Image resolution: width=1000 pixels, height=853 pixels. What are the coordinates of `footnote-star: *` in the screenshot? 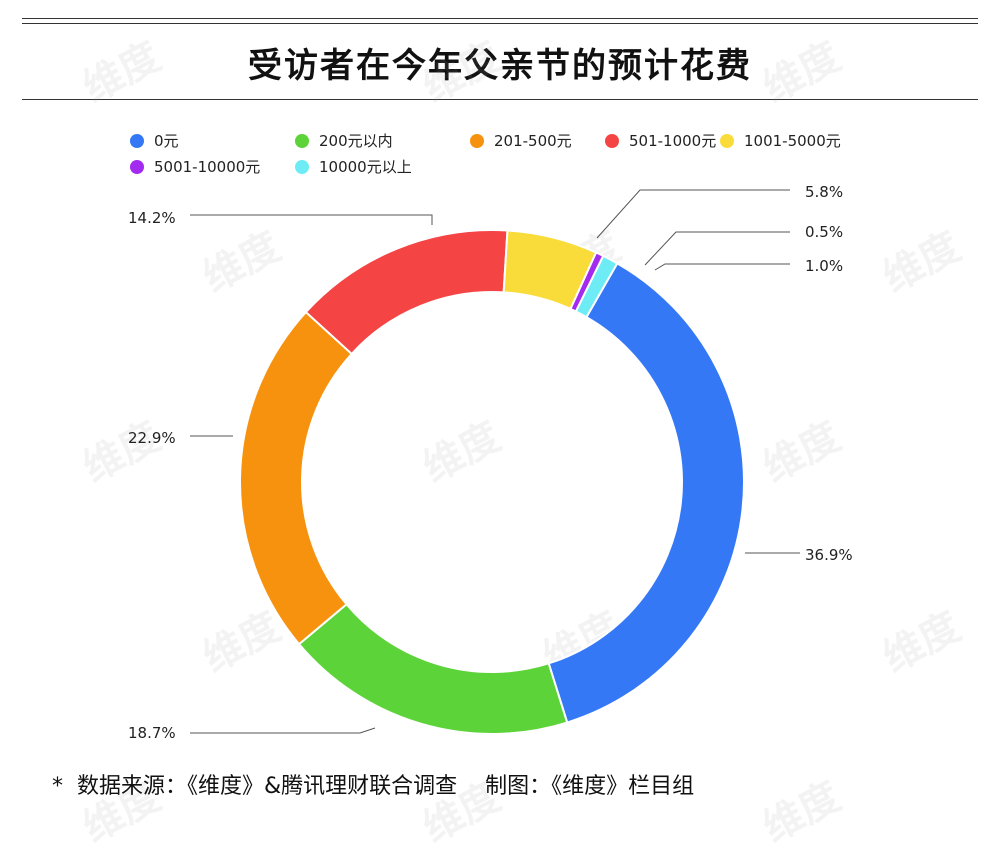 It's located at (57, 786).